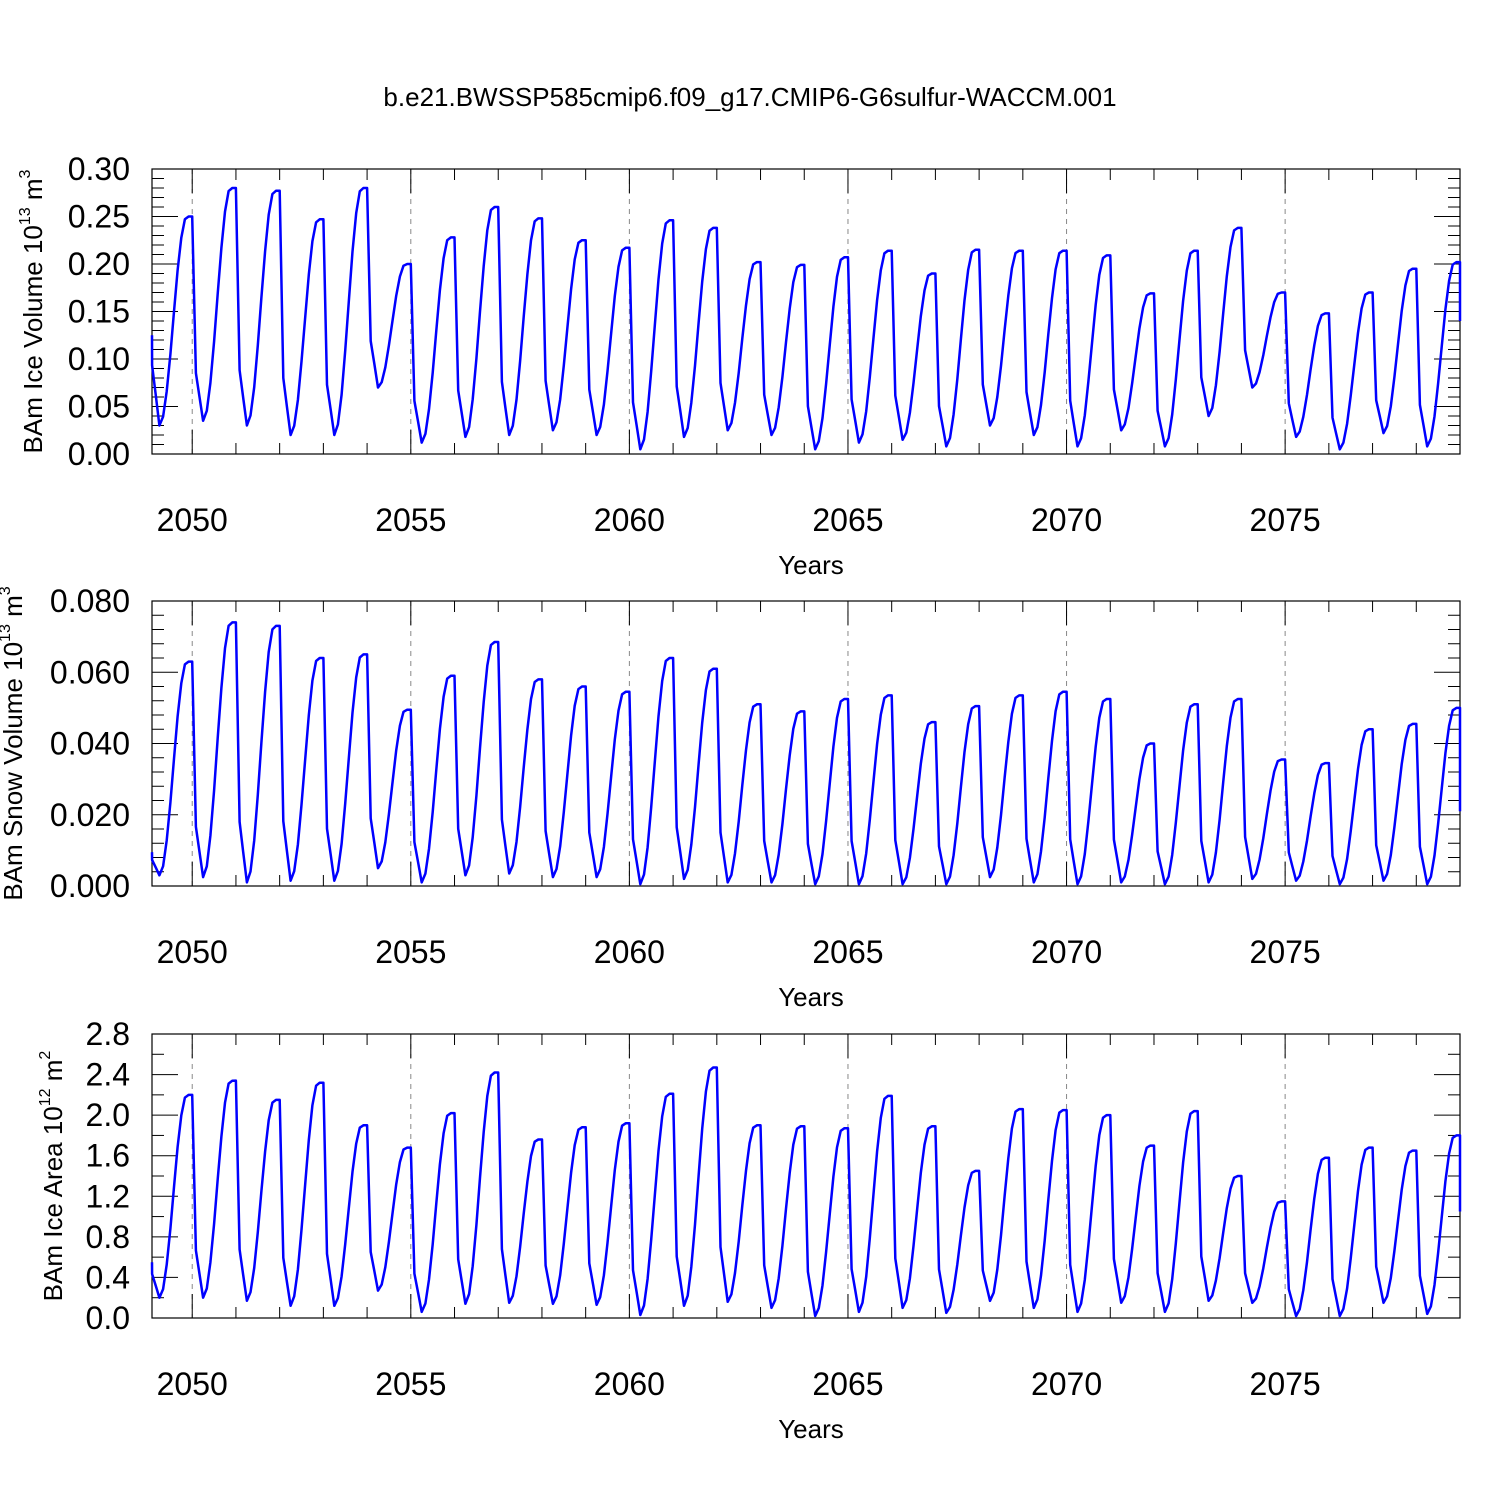 Image resolution: width=1500 pixels, height=1505 pixels. What do you see at coordinates (90, 601) in the screenshot?
I see `y-tick-label: 0.080` at bounding box center [90, 601].